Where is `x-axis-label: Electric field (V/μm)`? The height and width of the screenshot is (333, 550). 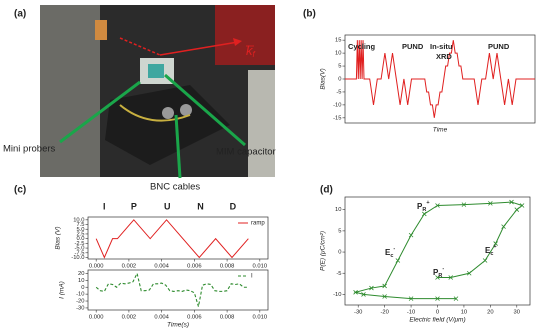
x-axis-label: Electric field (V/μm) is located at coordinates (437, 320).